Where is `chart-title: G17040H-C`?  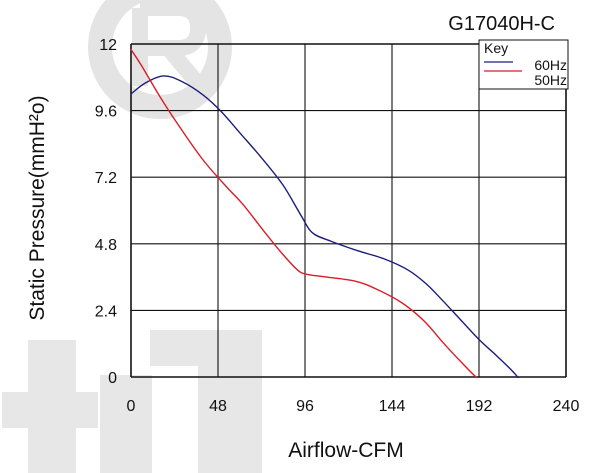 chart-title: G17040H-C is located at coordinates (501, 24).